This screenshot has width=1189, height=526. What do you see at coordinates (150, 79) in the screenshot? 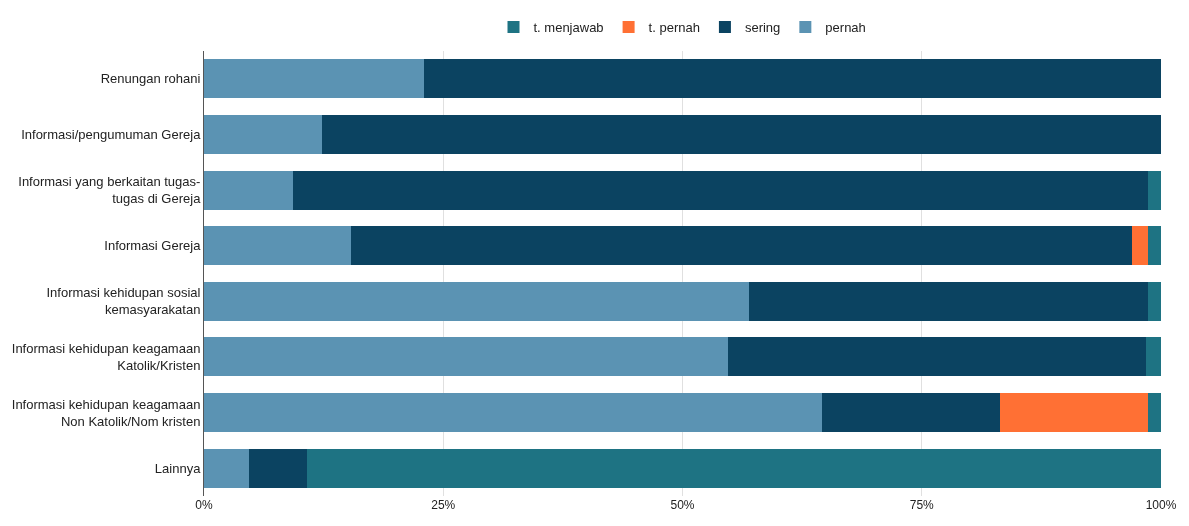
I see `y-tick-label: Renungan rohani` at bounding box center [150, 79].